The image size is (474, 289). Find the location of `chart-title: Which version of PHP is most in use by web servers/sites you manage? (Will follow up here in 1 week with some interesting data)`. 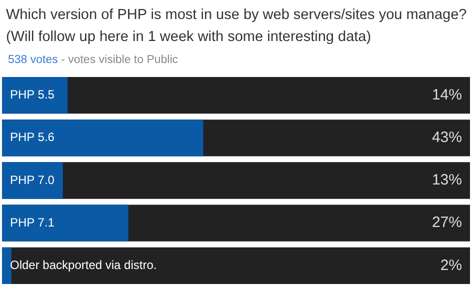

chart-title: Which version of PHP is most in use by web servers/sites you manage? (Will follow up here in 1 week with some interesting data) is located at coordinates (236, 26).